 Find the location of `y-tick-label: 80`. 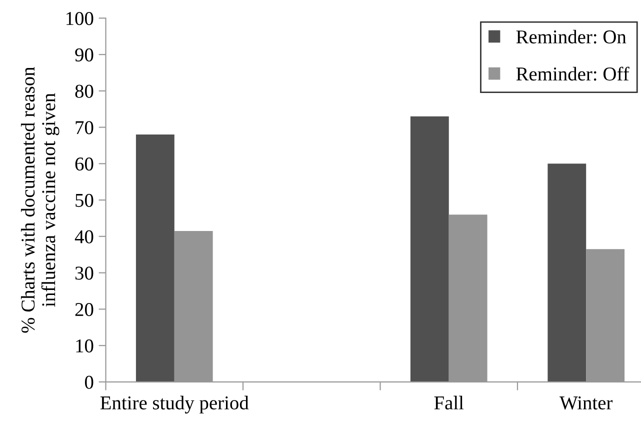

y-tick-label: 80 is located at coordinates (84, 91).